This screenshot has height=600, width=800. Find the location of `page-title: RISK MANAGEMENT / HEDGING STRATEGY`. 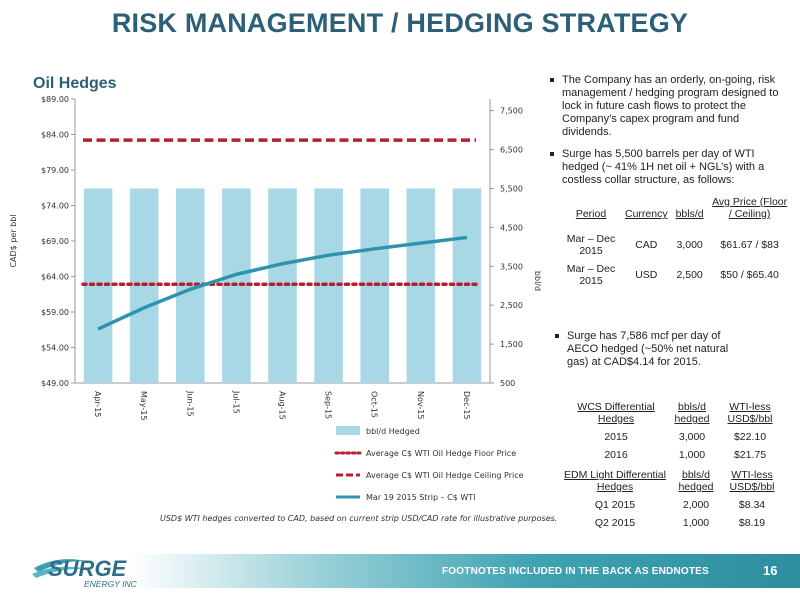

page-title: RISK MANAGEMENT / HEDGING STRATEGY is located at coordinates (400, 23).